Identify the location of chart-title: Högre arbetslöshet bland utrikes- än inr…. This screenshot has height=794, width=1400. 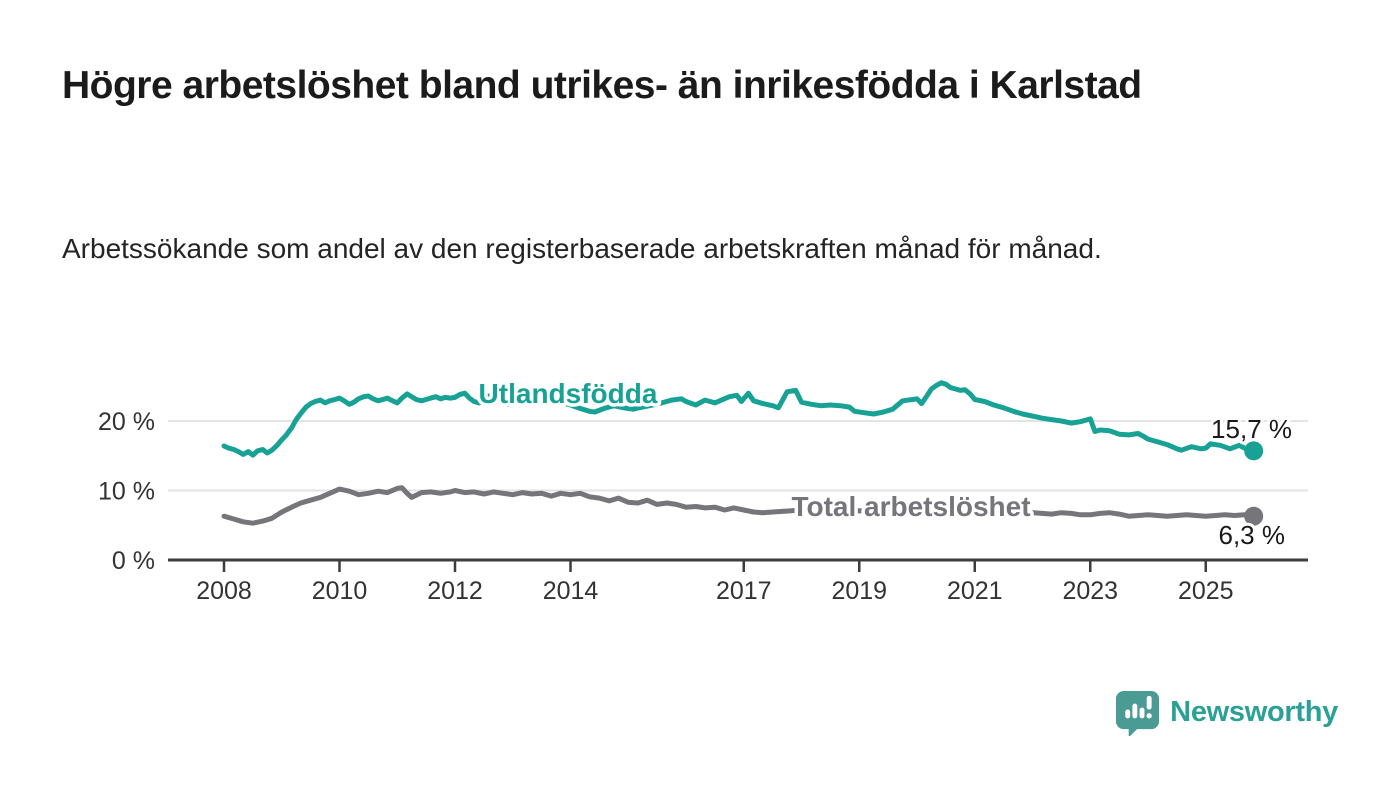
(602, 85).